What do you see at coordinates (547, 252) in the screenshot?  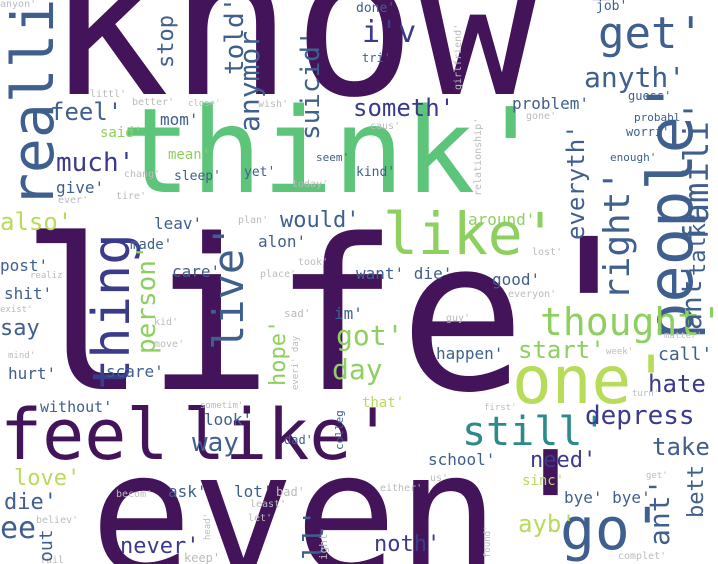 I see `word-lost: lost'` at bounding box center [547, 252].